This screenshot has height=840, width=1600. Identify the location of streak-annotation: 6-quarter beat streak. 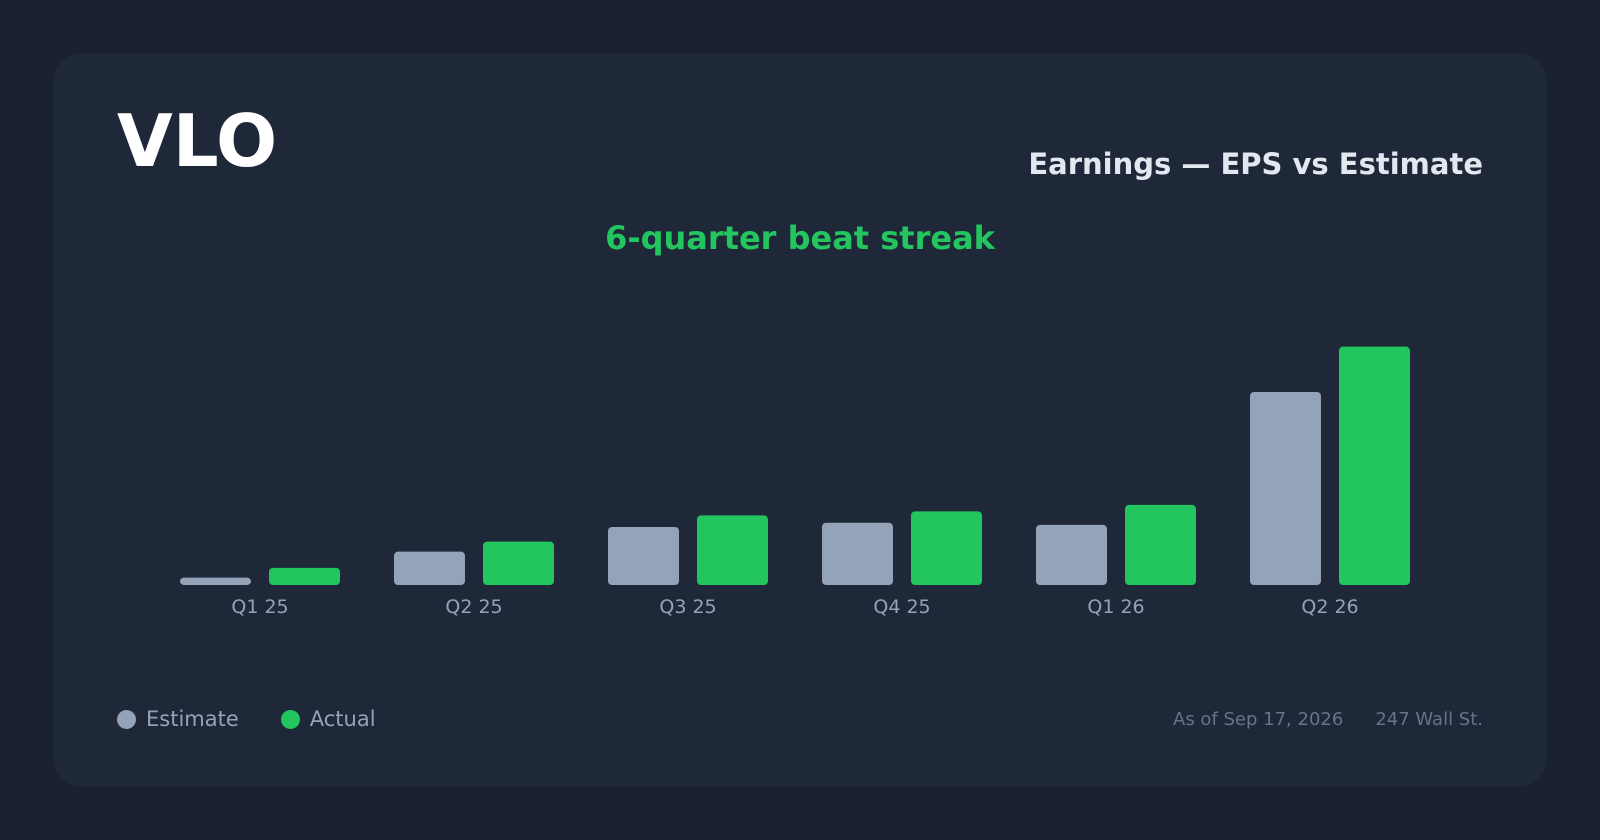
(800, 238).